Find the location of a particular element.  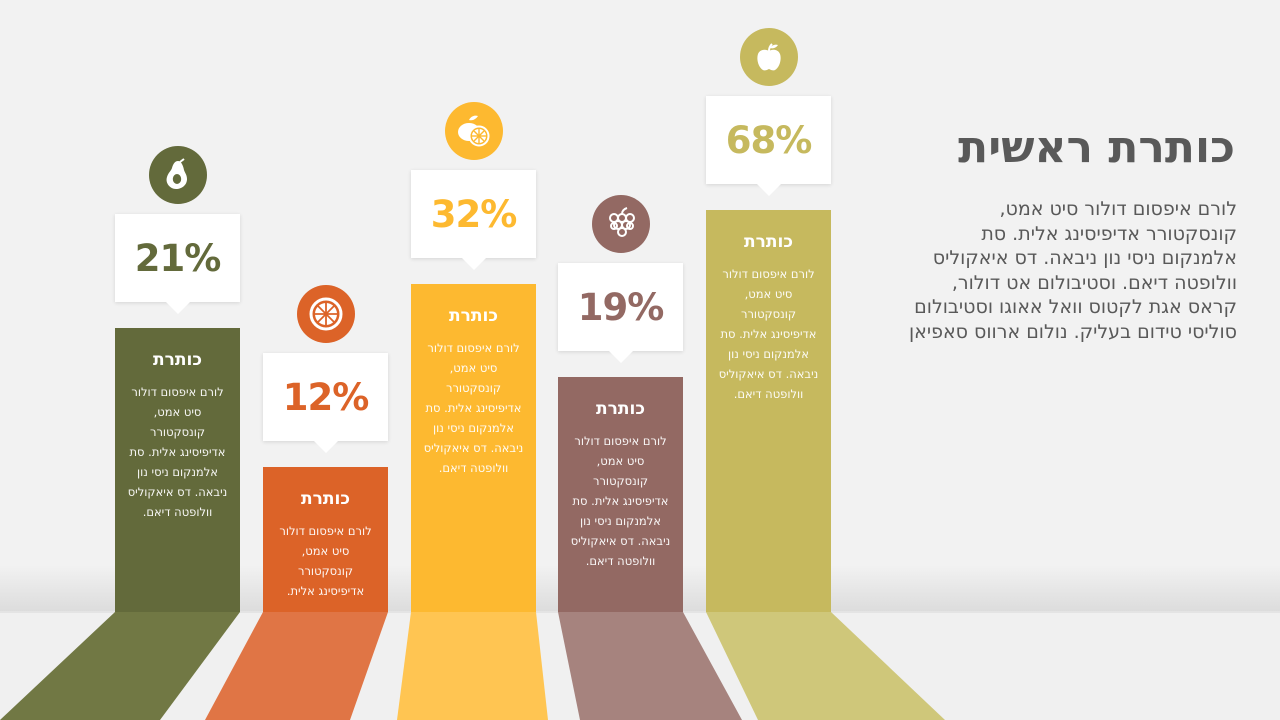

value-callout: 68% is located at coordinates (768, 146).